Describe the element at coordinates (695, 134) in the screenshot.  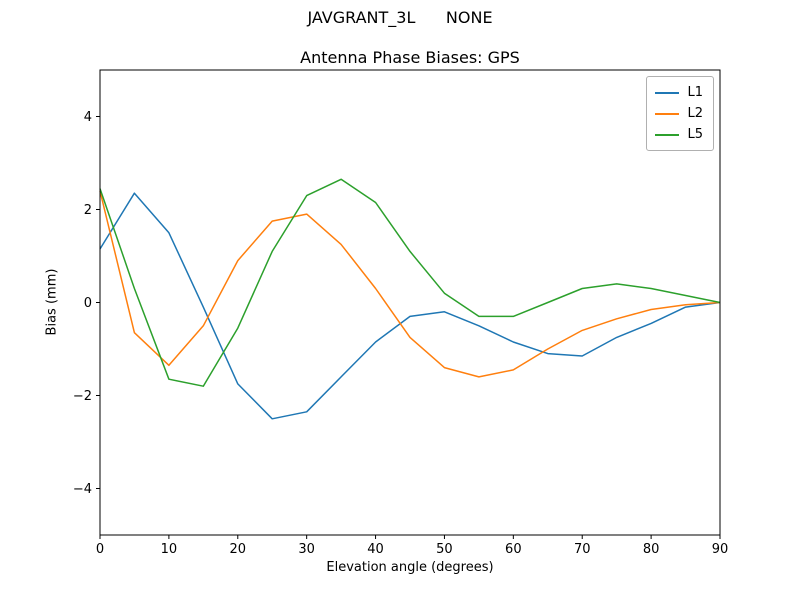
I see `legend-label: L5` at that location.